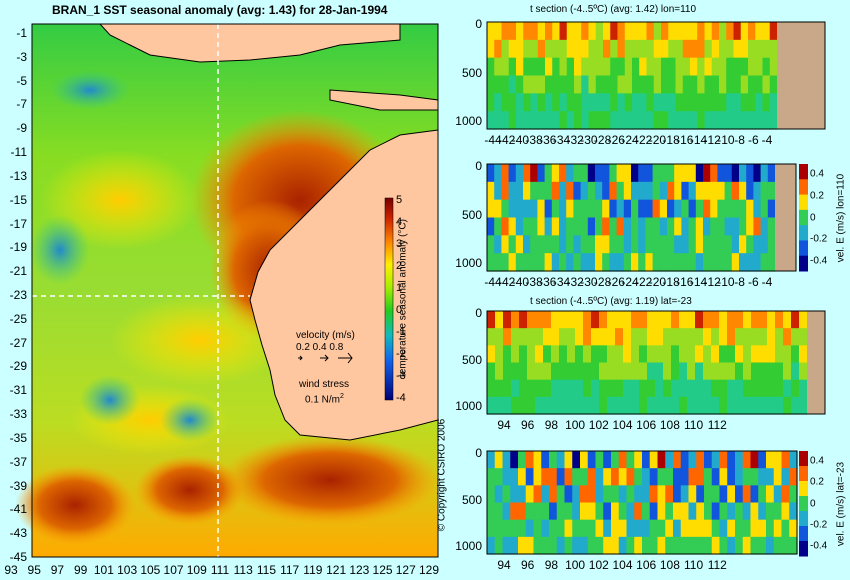 This screenshot has height=580, width=850. I want to click on lon-tick: 103, so click(127, 570).